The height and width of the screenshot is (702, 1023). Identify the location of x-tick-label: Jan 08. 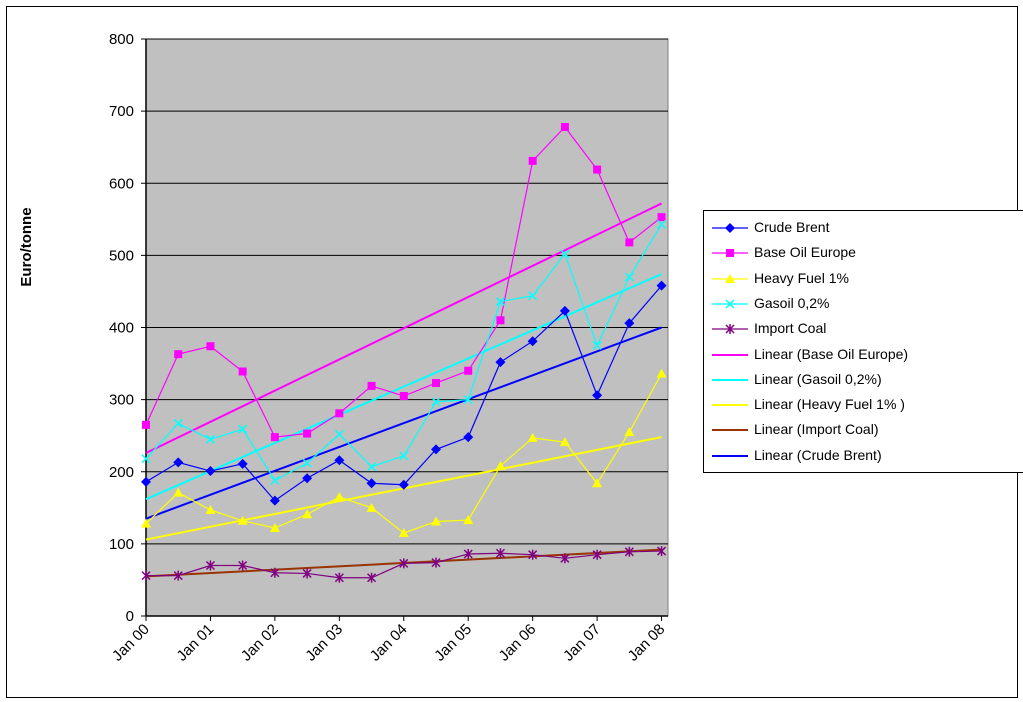
(647, 643).